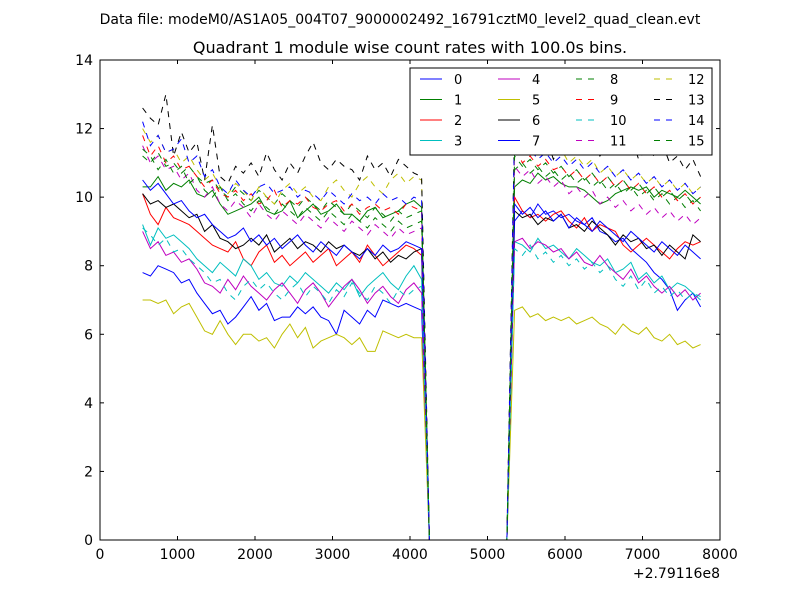  Describe the element at coordinates (618, 142) in the screenshot. I see `legend-label: 11` at that location.